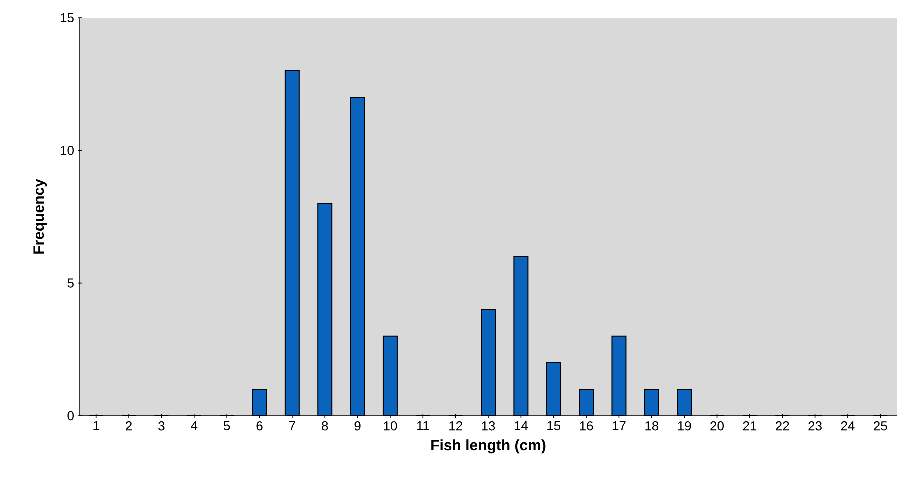 The height and width of the screenshot is (487, 897). What do you see at coordinates (259, 426) in the screenshot?
I see `x-tick-label: 6` at bounding box center [259, 426].